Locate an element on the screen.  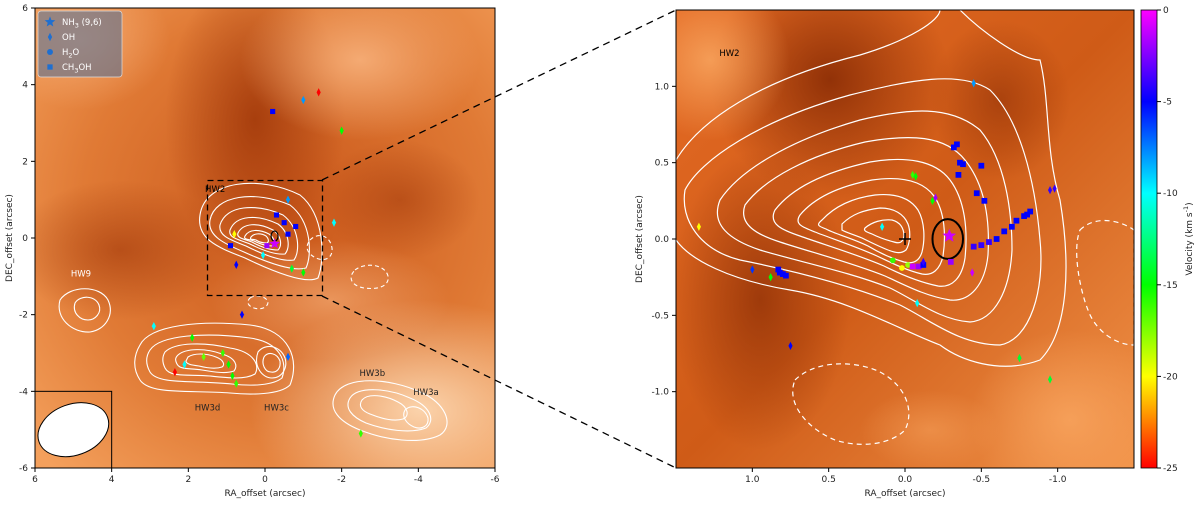
colorbar-tick-label: -25 is located at coordinates (1170, 469).